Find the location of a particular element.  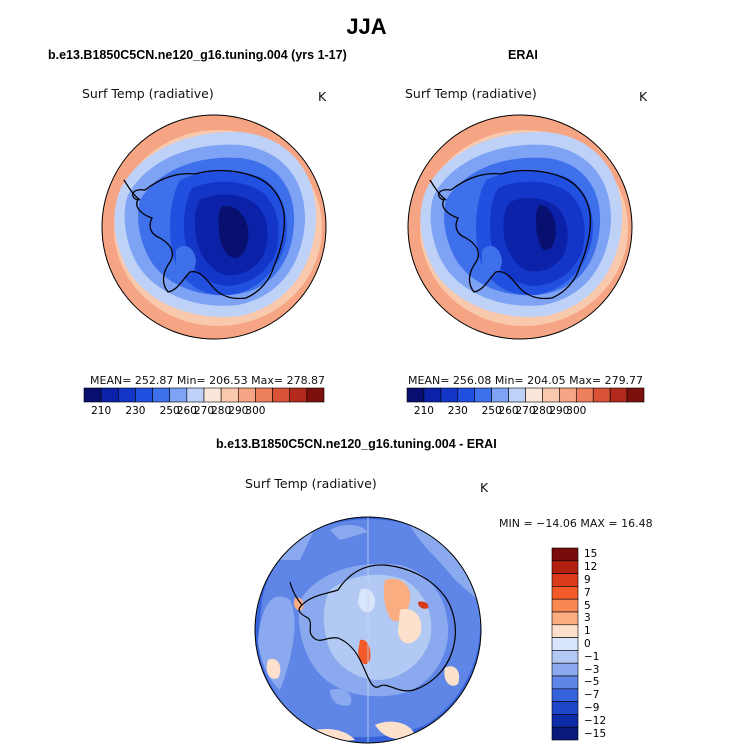

right-map-border is located at coordinates (520, 227).